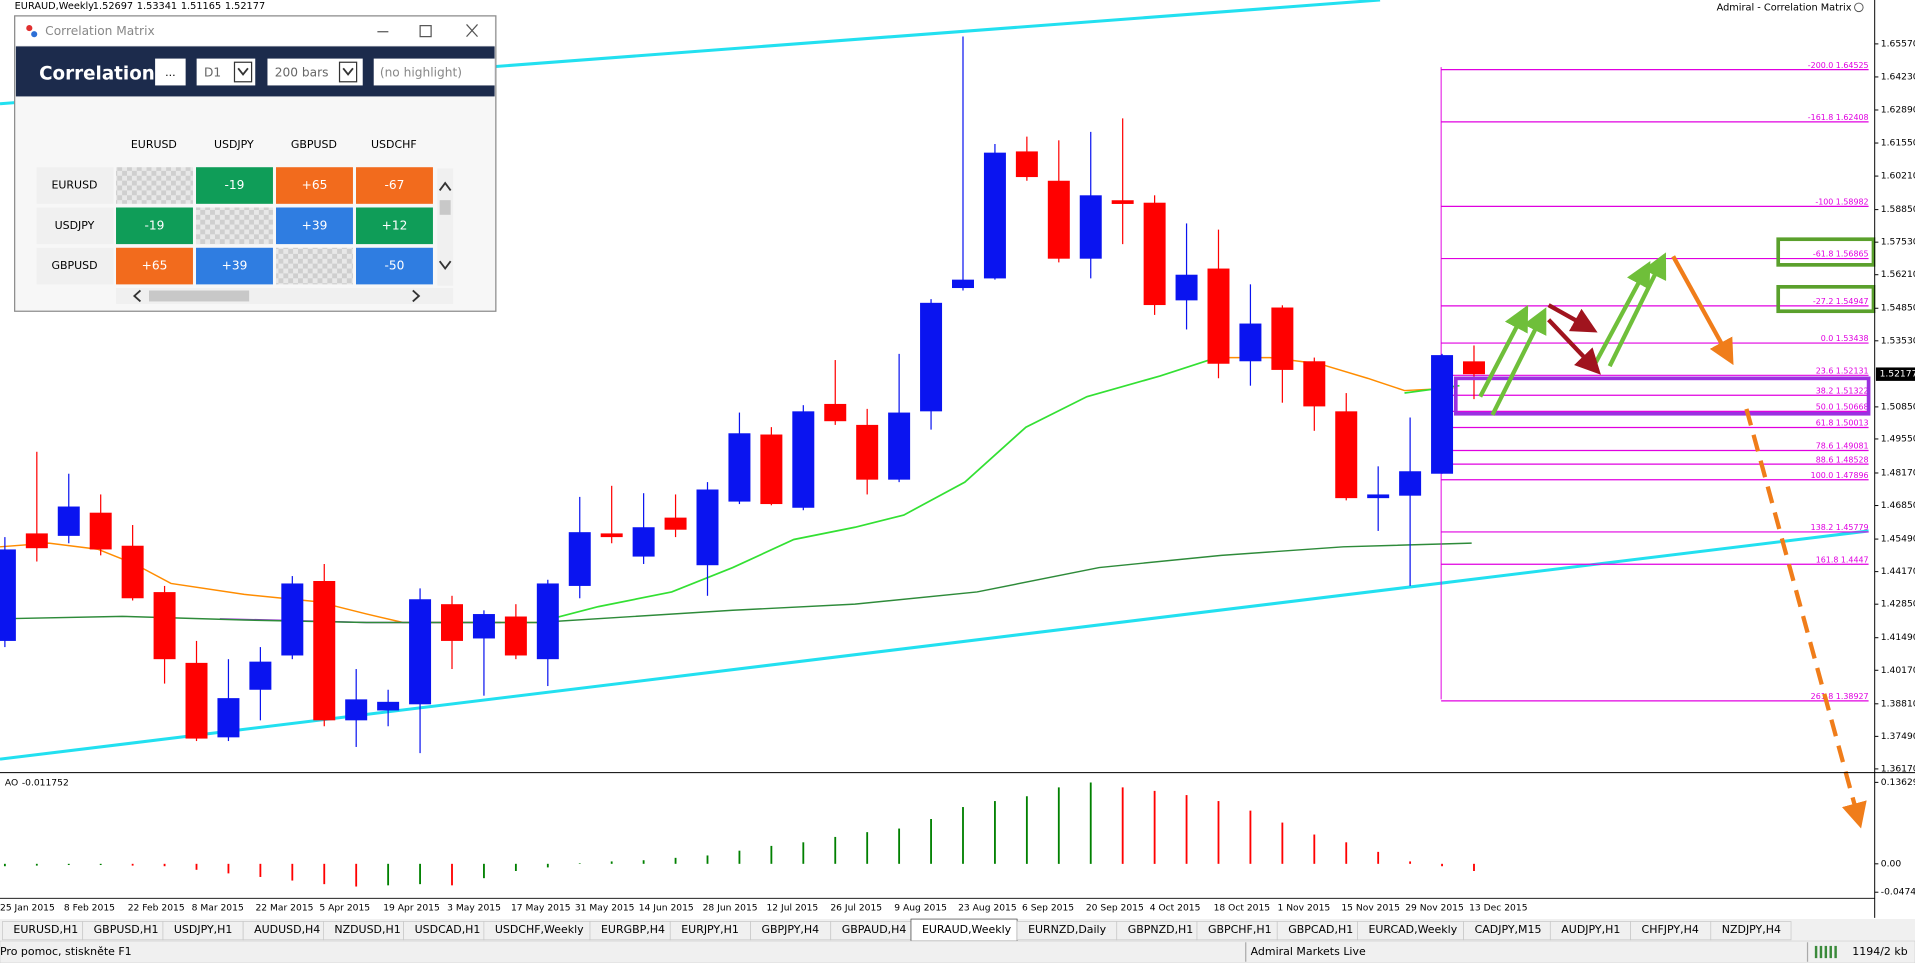  I want to click on tab, so click(1751, 931).